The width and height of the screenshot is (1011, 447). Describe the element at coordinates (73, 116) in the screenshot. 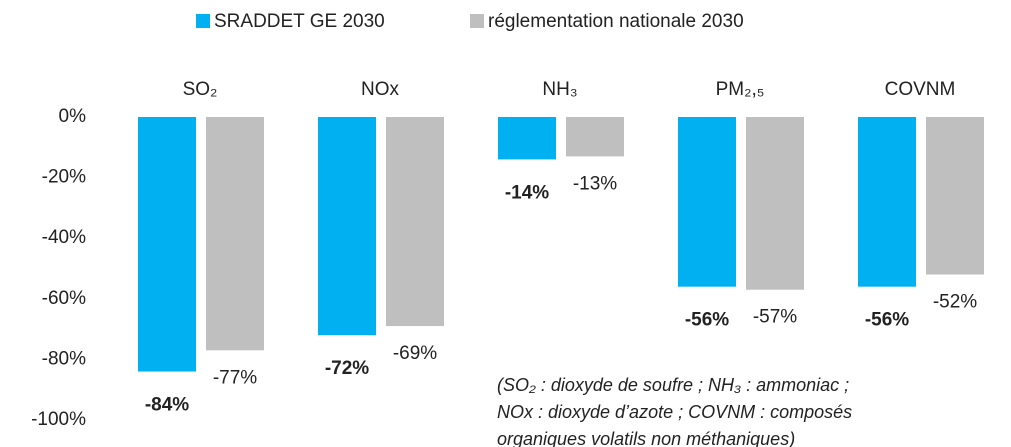

I see `y-tick-label: 0%` at that location.